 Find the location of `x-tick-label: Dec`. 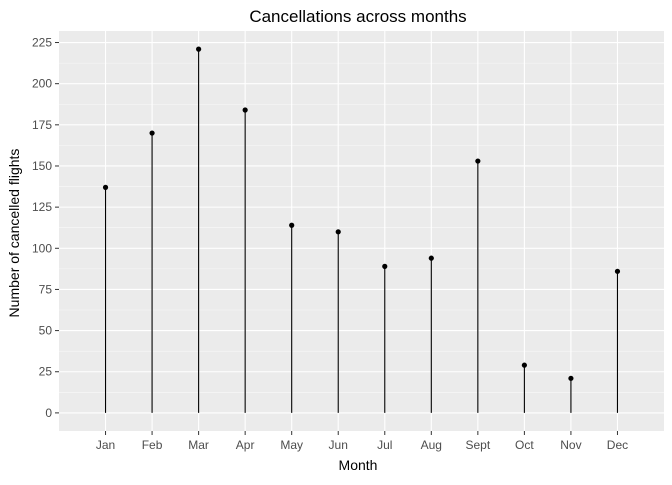

x-tick-label: Dec is located at coordinates (617, 445).